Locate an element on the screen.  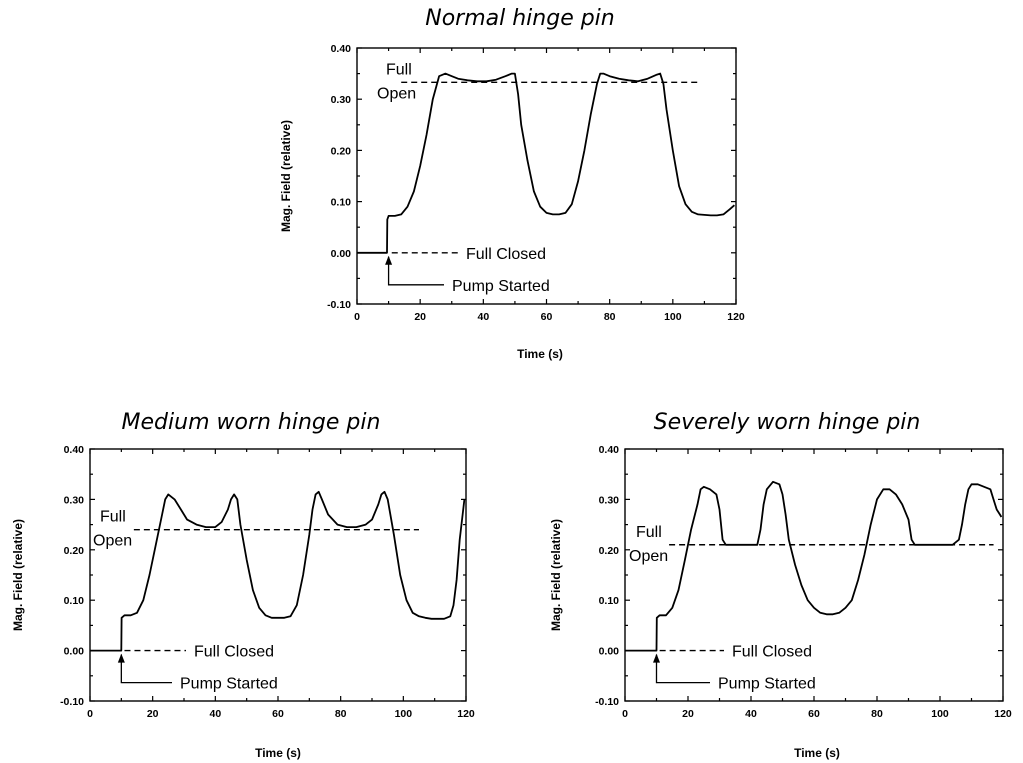
chart-title: Normal hinge pin is located at coordinates (520, 18).